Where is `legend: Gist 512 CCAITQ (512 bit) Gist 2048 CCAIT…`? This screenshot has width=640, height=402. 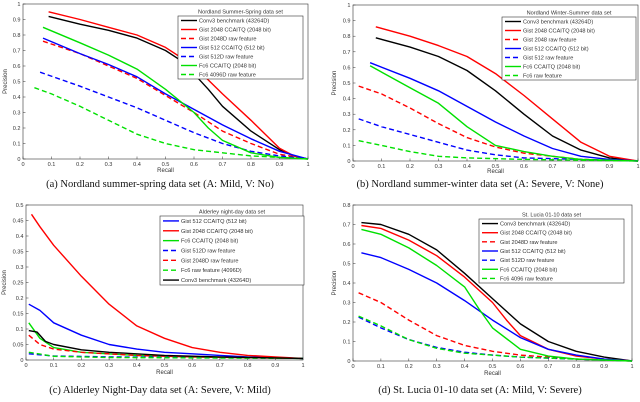
legend: Gist 512 CCAITQ (512 bit) Gist 2048 CCAIT… is located at coordinates (232, 250).